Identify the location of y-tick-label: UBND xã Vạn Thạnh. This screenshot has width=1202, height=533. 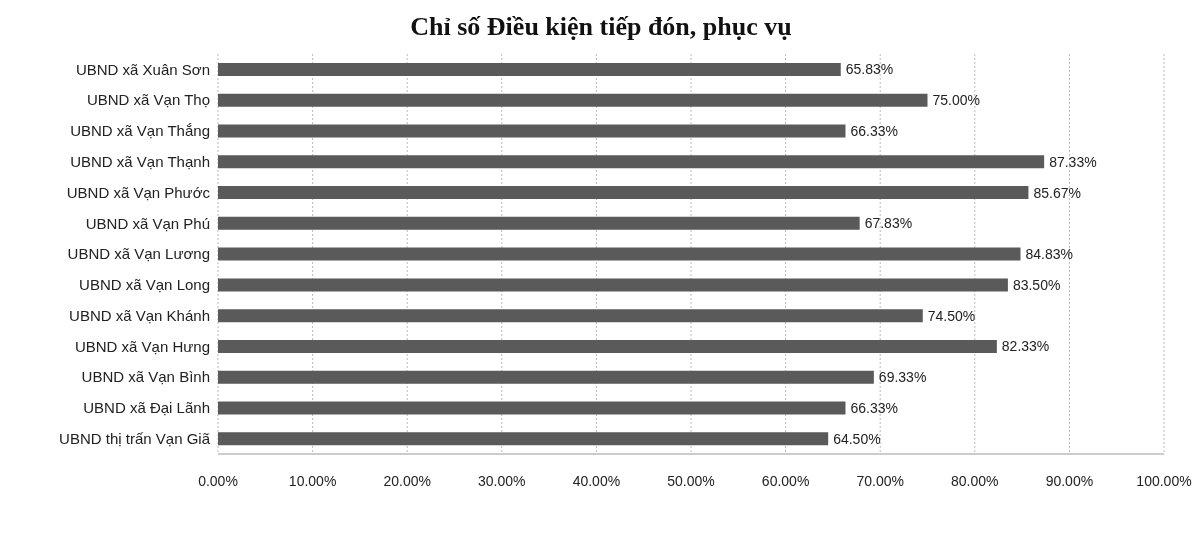
(140, 162).